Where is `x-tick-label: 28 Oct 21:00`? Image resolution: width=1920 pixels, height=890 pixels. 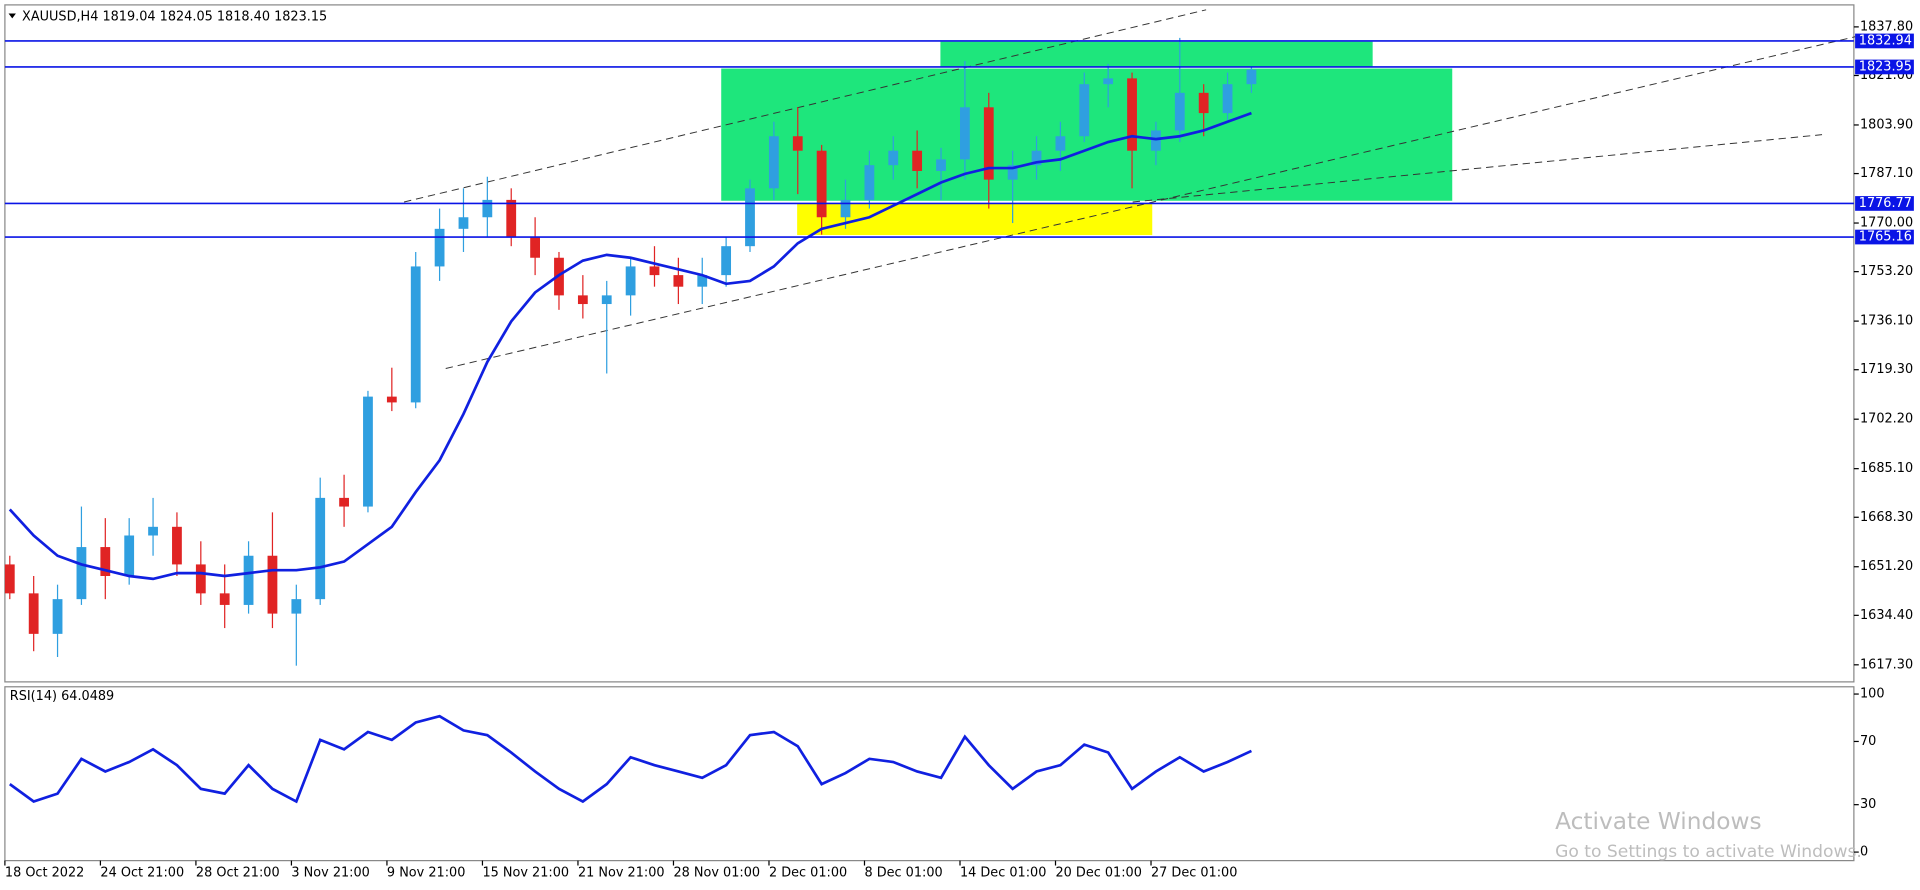 x-tick-label: 28 Oct 21:00 is located at coordinates (238, 872).